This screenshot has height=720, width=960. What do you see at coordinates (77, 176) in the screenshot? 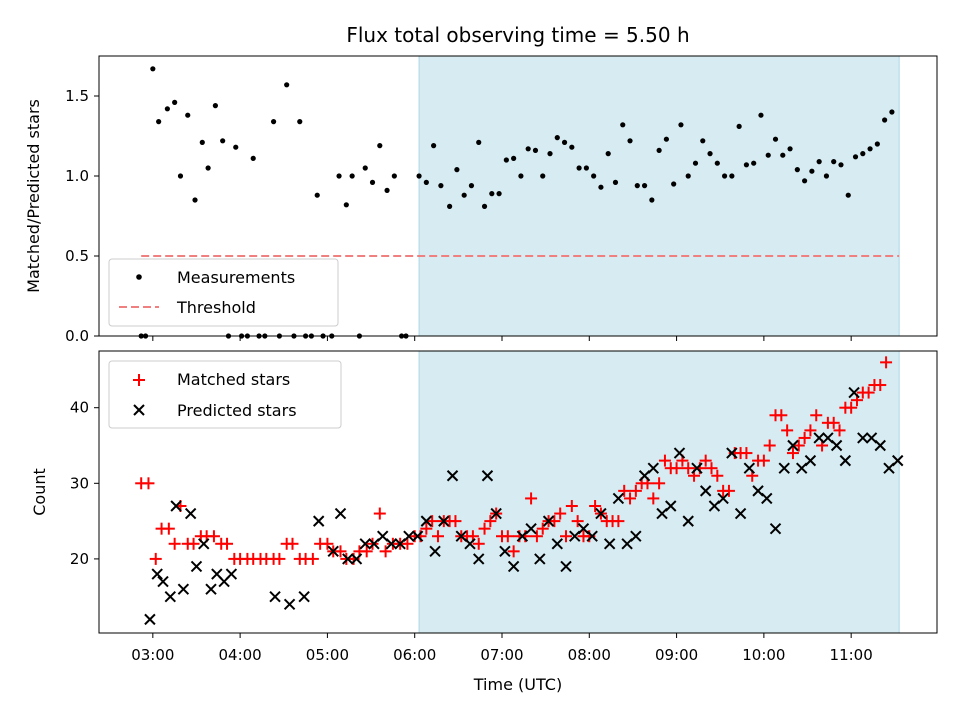
I see `top-y-tick-label: 1.0` at bounding box center [77, 176].